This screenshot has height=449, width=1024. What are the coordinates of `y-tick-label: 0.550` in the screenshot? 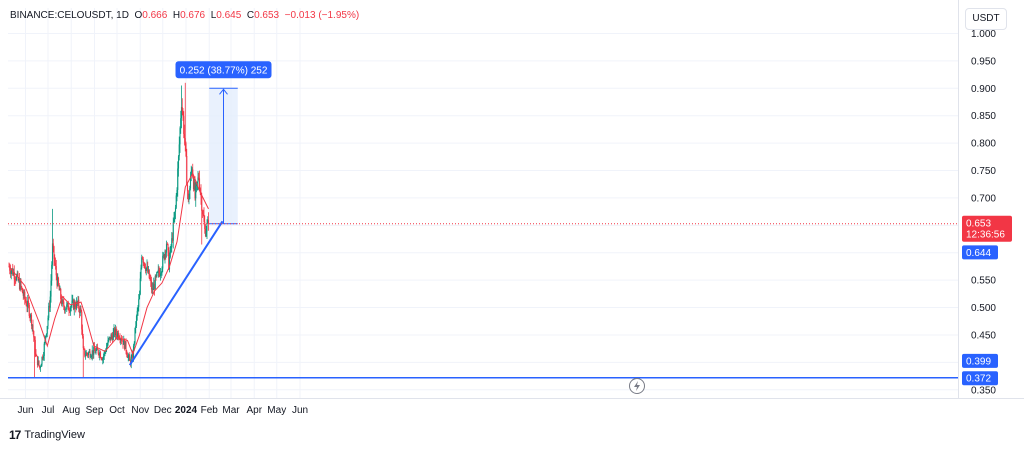 It's located at (983, 281).